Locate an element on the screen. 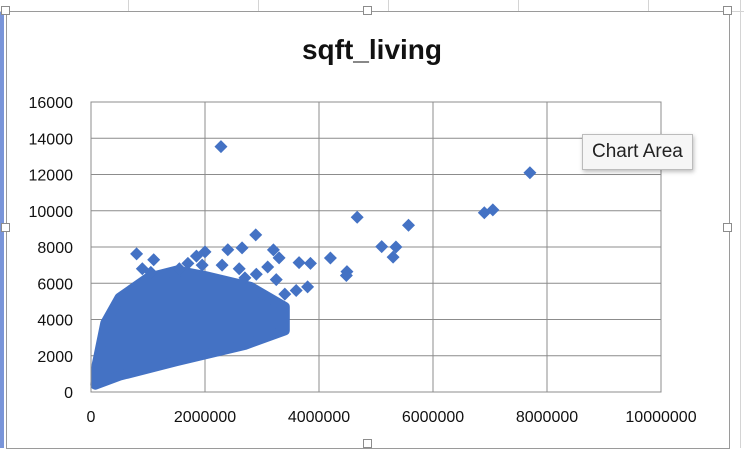  resize-handle-top is located at coordinates (367, 10).